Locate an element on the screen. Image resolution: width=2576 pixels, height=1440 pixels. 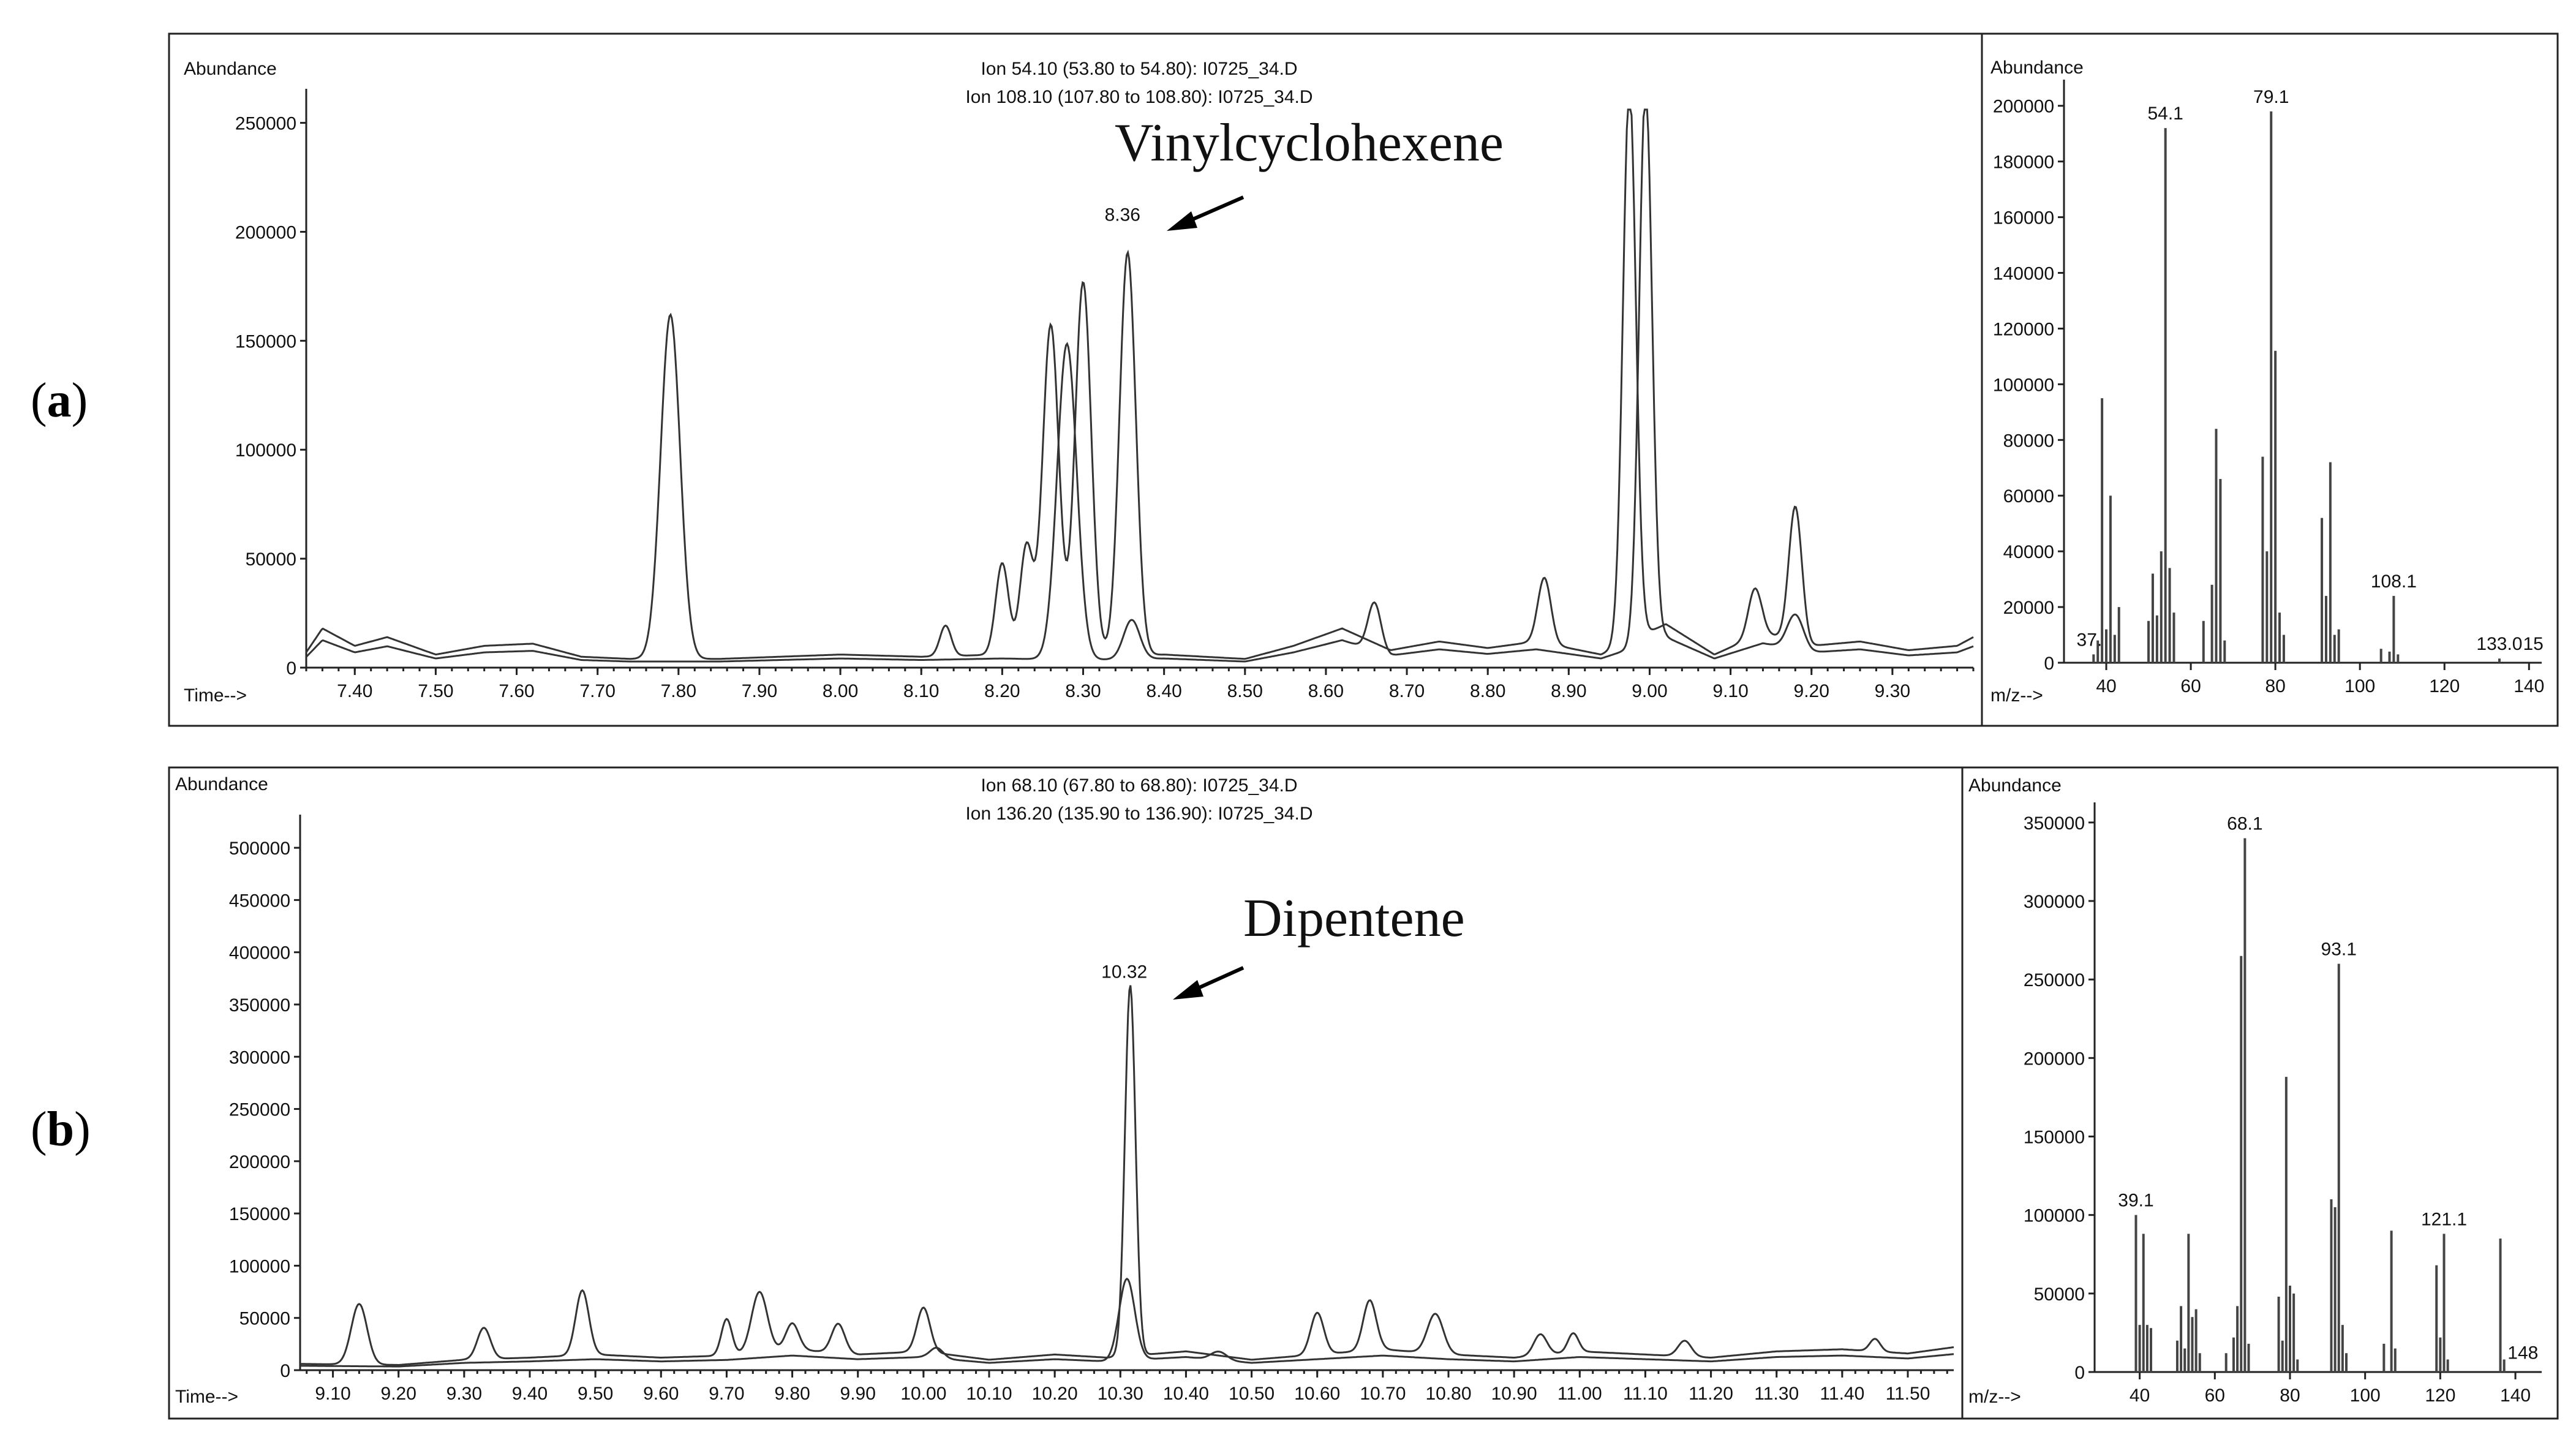
panel-a-chromatogram-x-tick-label: 9.00 is located at coordinates (1649, 691).